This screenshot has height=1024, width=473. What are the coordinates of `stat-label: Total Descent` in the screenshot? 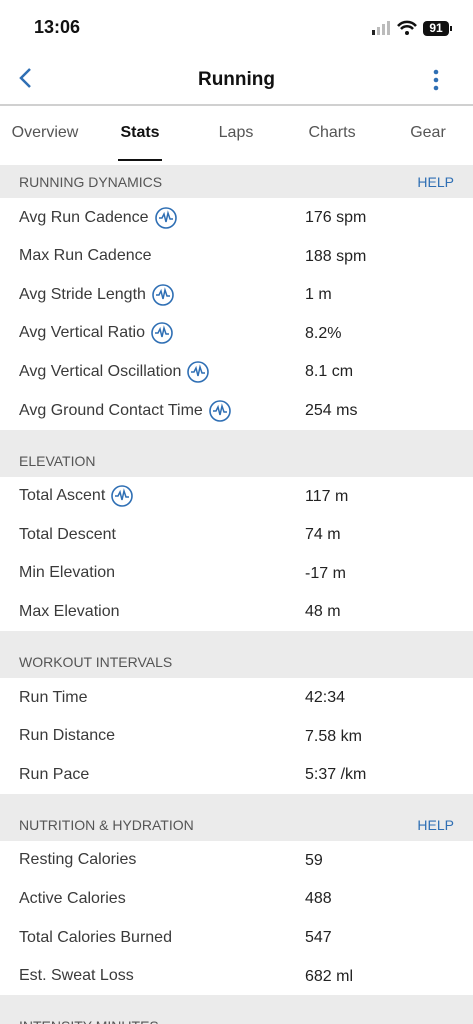 It's located at (67, 534).